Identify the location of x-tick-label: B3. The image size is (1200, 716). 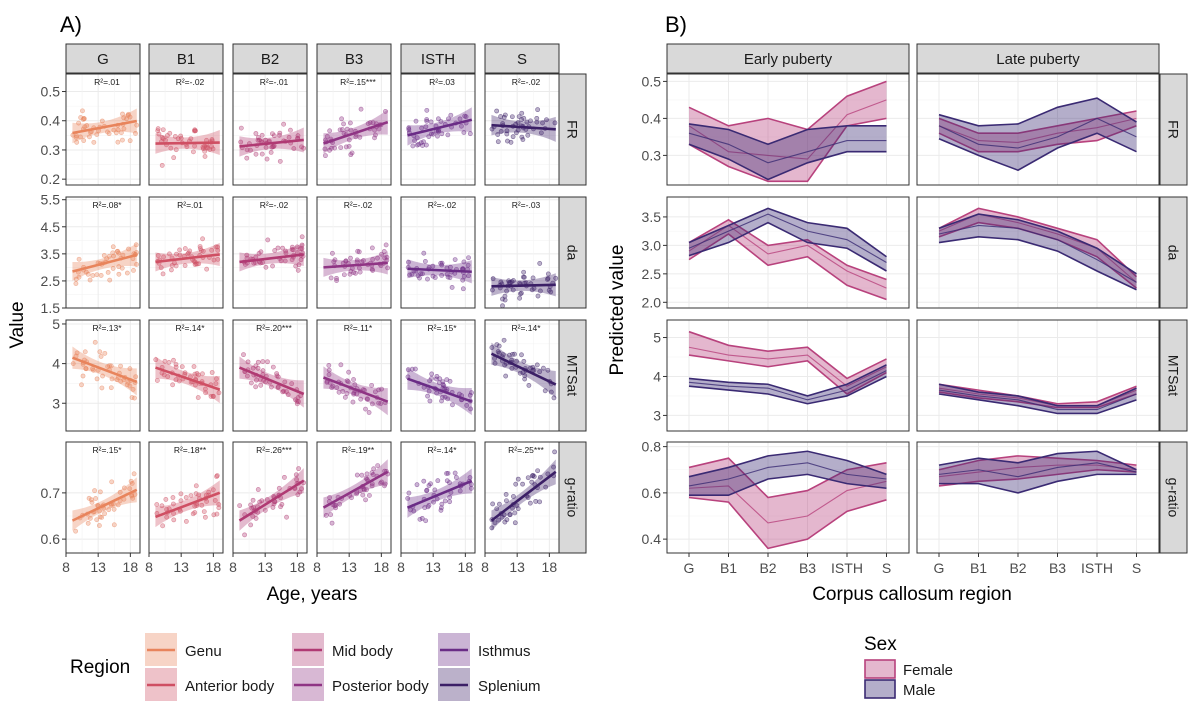
(1057, 568).